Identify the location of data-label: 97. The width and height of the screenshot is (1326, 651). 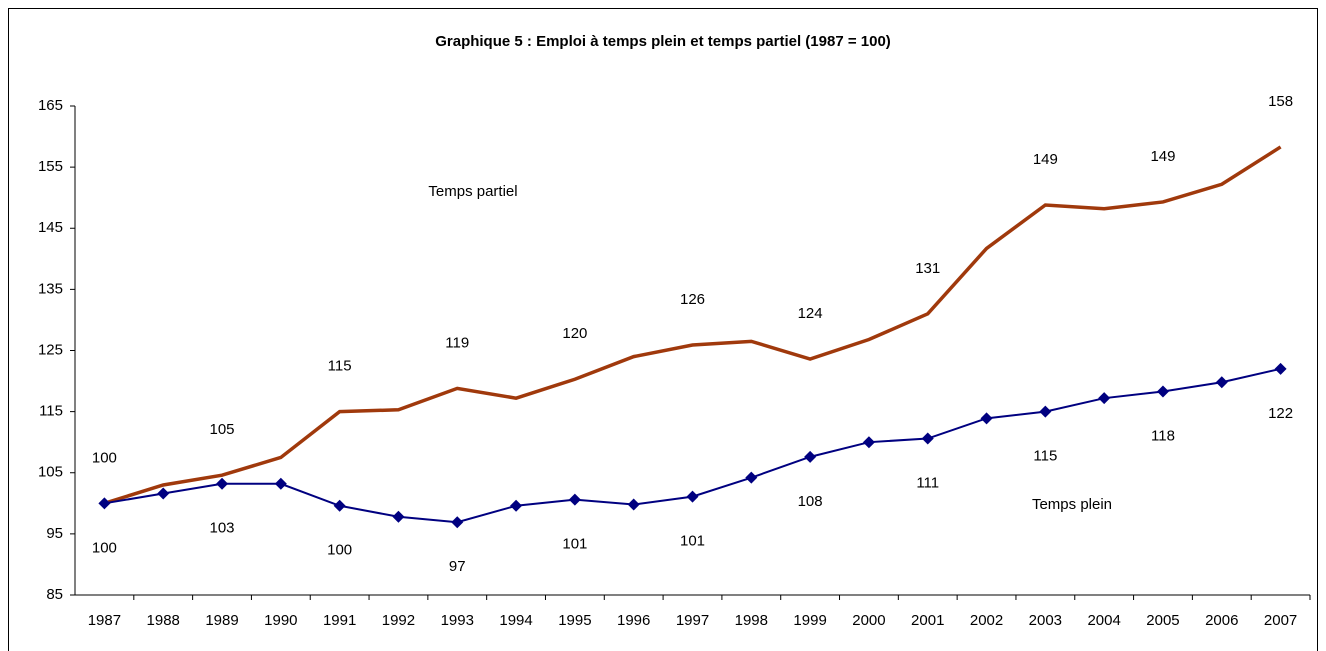
(457, 566).